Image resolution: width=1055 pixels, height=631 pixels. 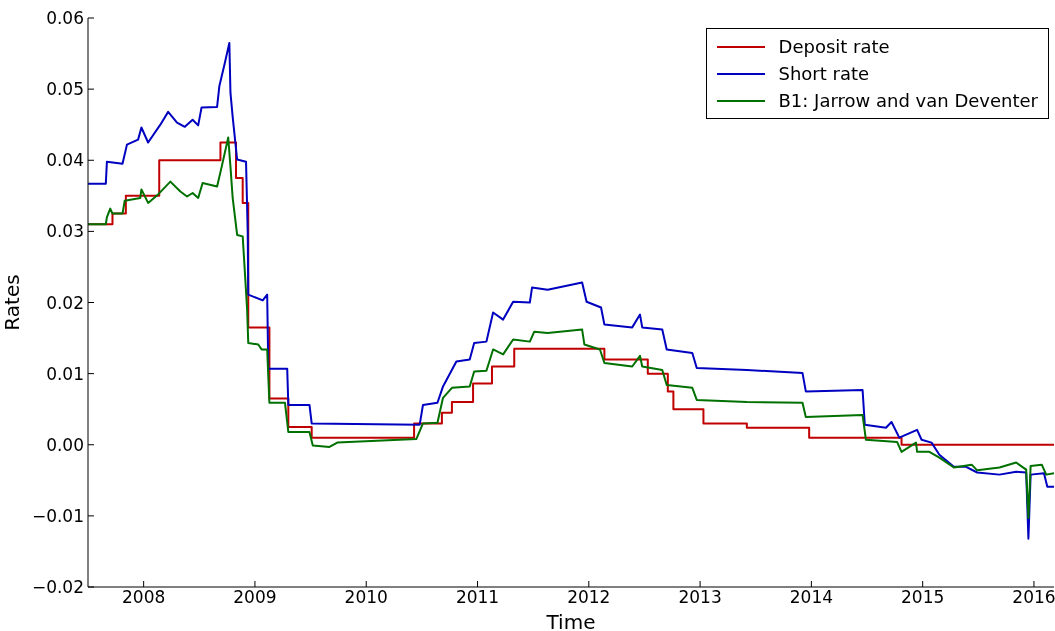 I want to click on legend-label: Short rate, so click(x=824, y=74).